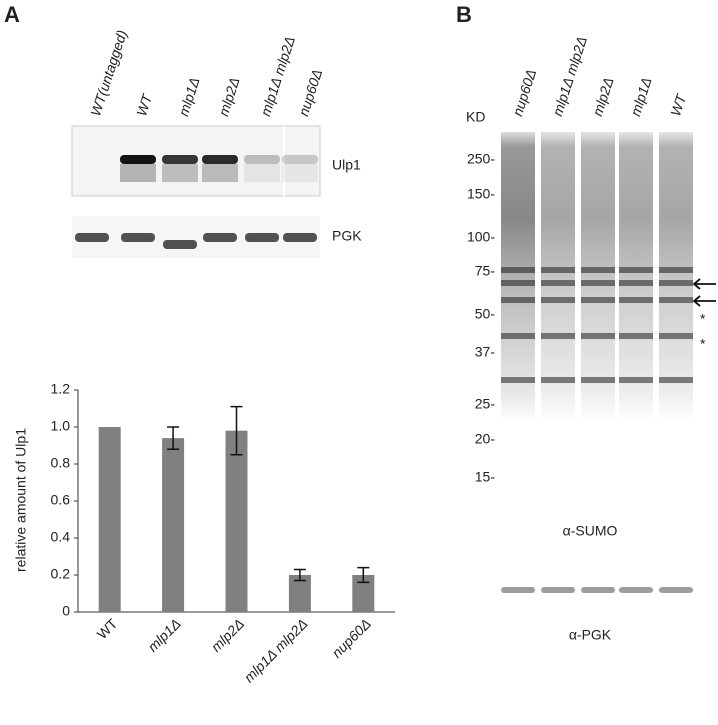 The width and height of the screenshot is (718, 725). What do you see at coordinates (704, 292) in the screenshot?
I see `arrows` at bounding box center [704, 292].